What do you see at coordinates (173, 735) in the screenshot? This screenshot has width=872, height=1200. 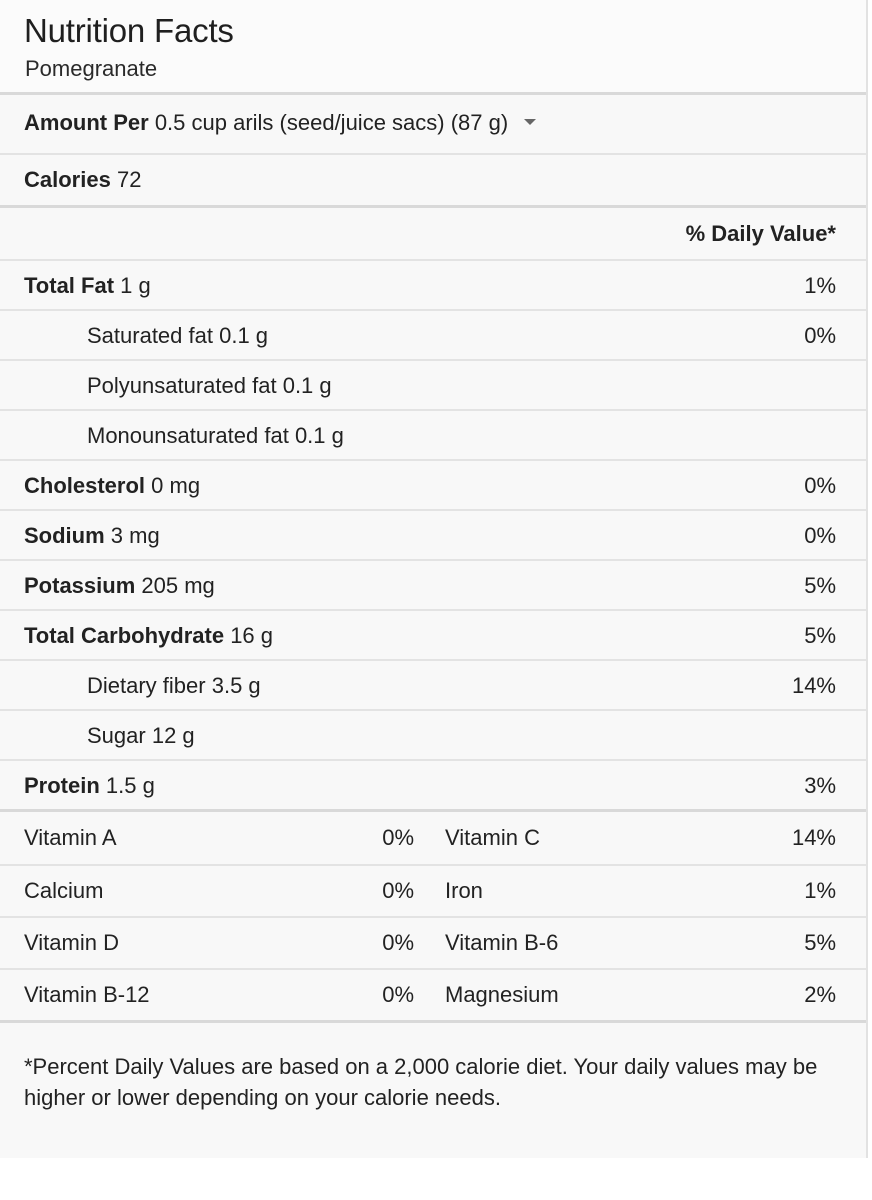 I see `nutrient-amount: 12 g` at bounding box center [173, 735].